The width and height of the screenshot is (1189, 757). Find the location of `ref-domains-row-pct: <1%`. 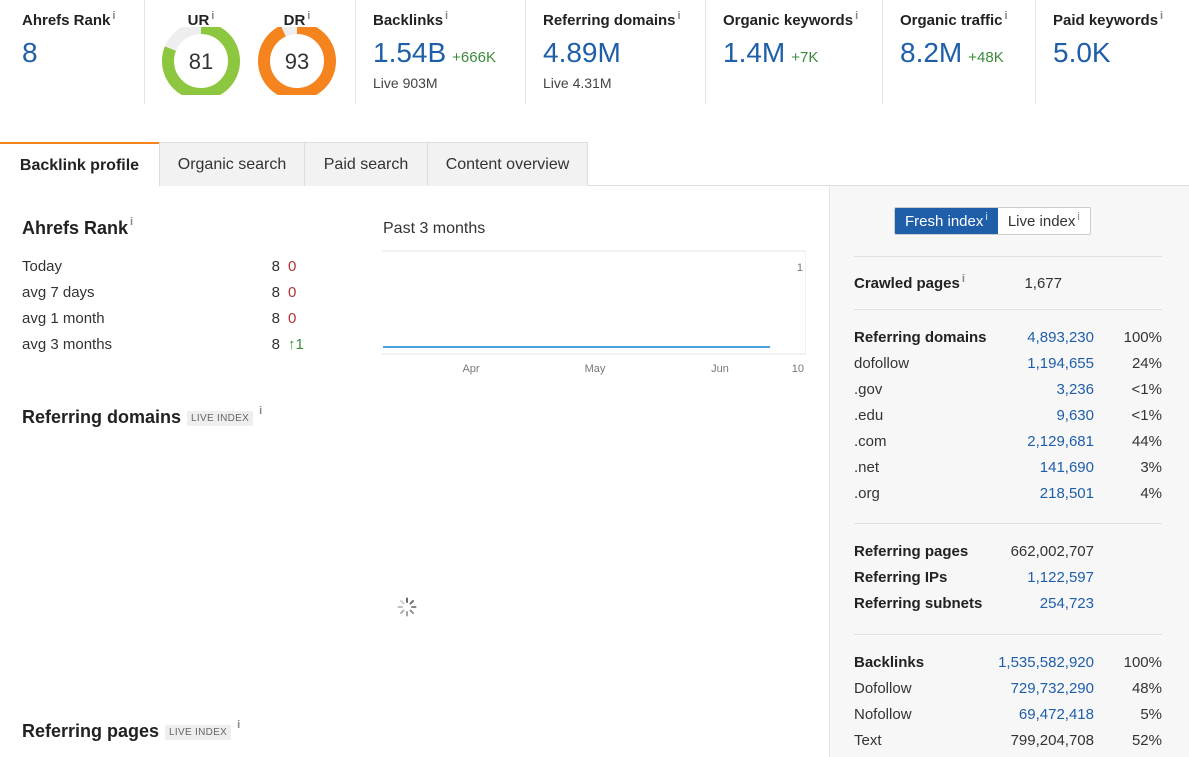

ref-domains-row-pct: <1% is located at coordinates (1146, 389).